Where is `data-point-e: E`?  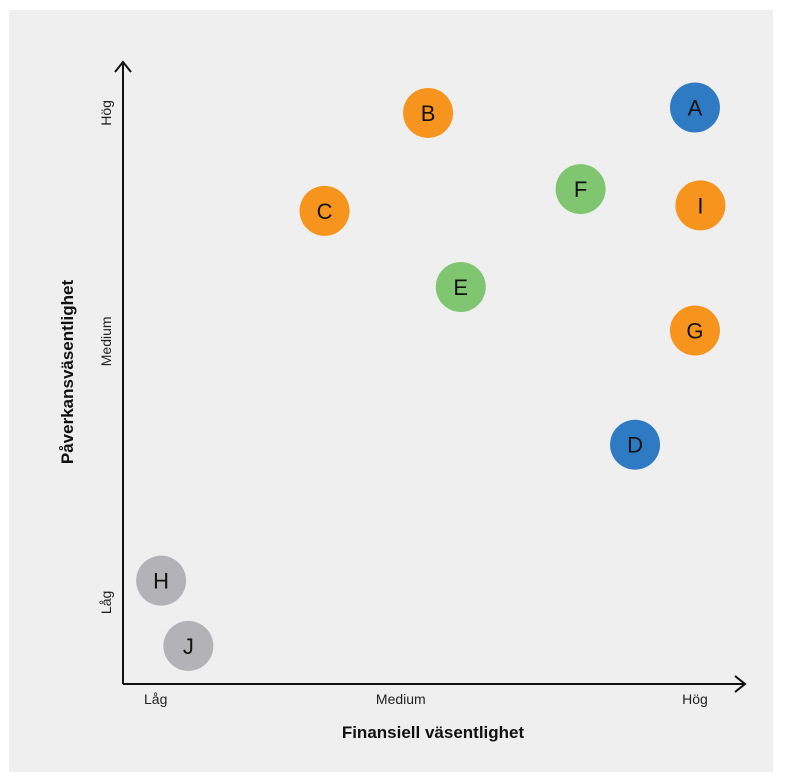
data-point-e: E is located at coordinates (460, 286).